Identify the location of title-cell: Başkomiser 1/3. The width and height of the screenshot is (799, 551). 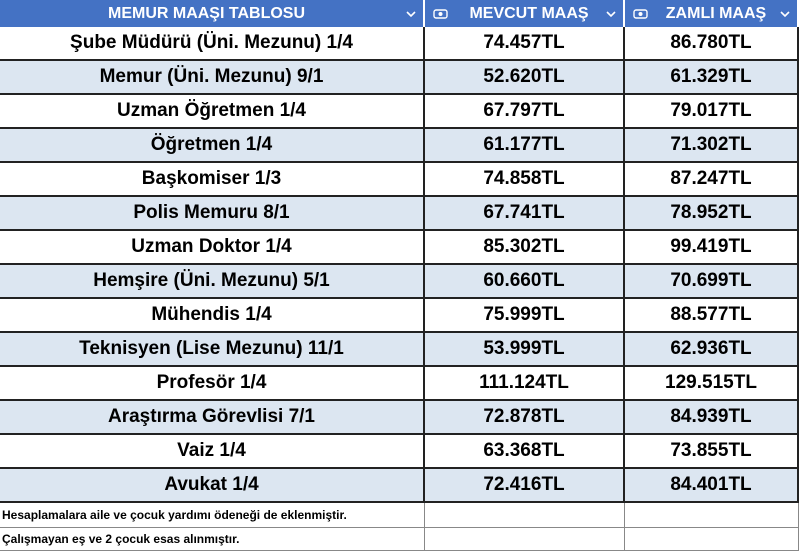
(212, 180).